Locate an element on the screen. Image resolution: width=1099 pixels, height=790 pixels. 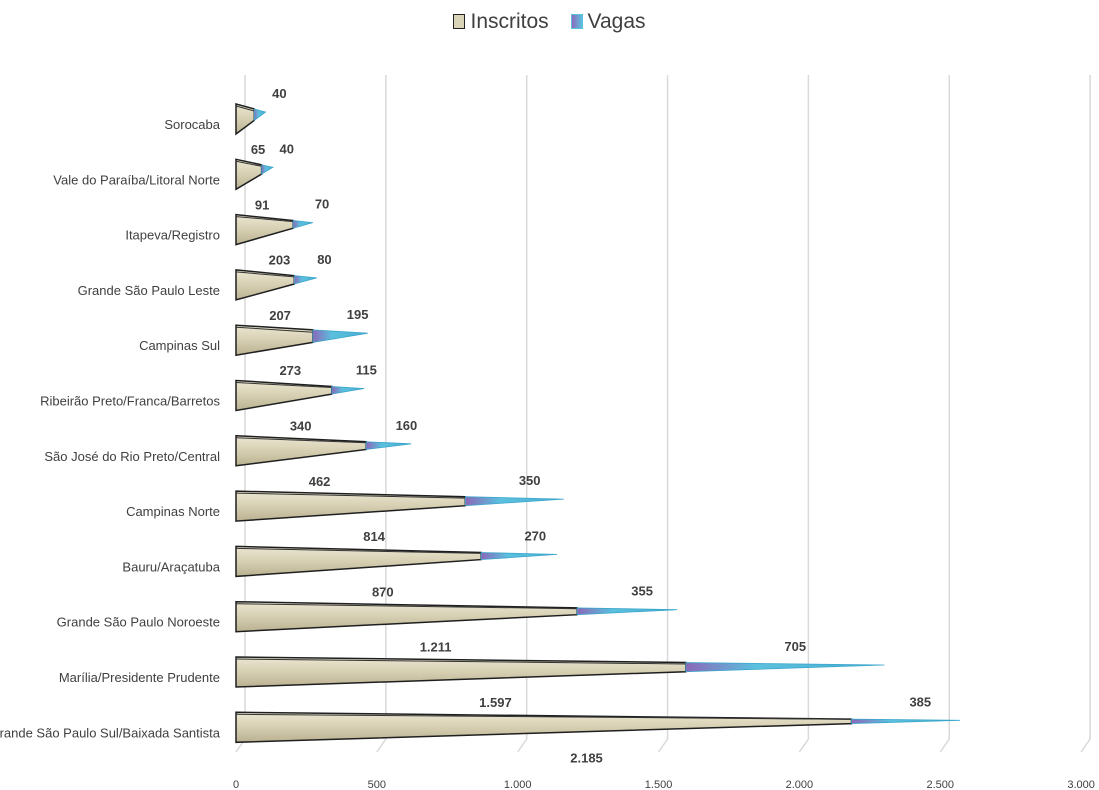
category-label: Itapeva/Registro is located at coordinates (172, 235).